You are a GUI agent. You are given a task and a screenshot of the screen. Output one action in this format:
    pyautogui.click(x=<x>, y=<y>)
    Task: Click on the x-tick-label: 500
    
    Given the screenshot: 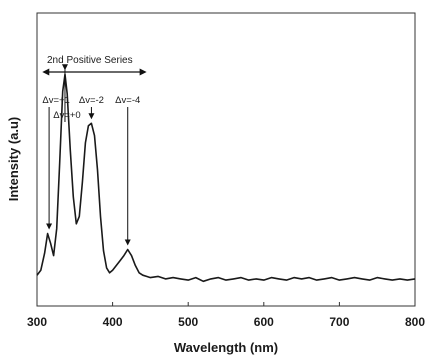 What is the action you would take?
    pyautogui.click(x=188, y=322)
    